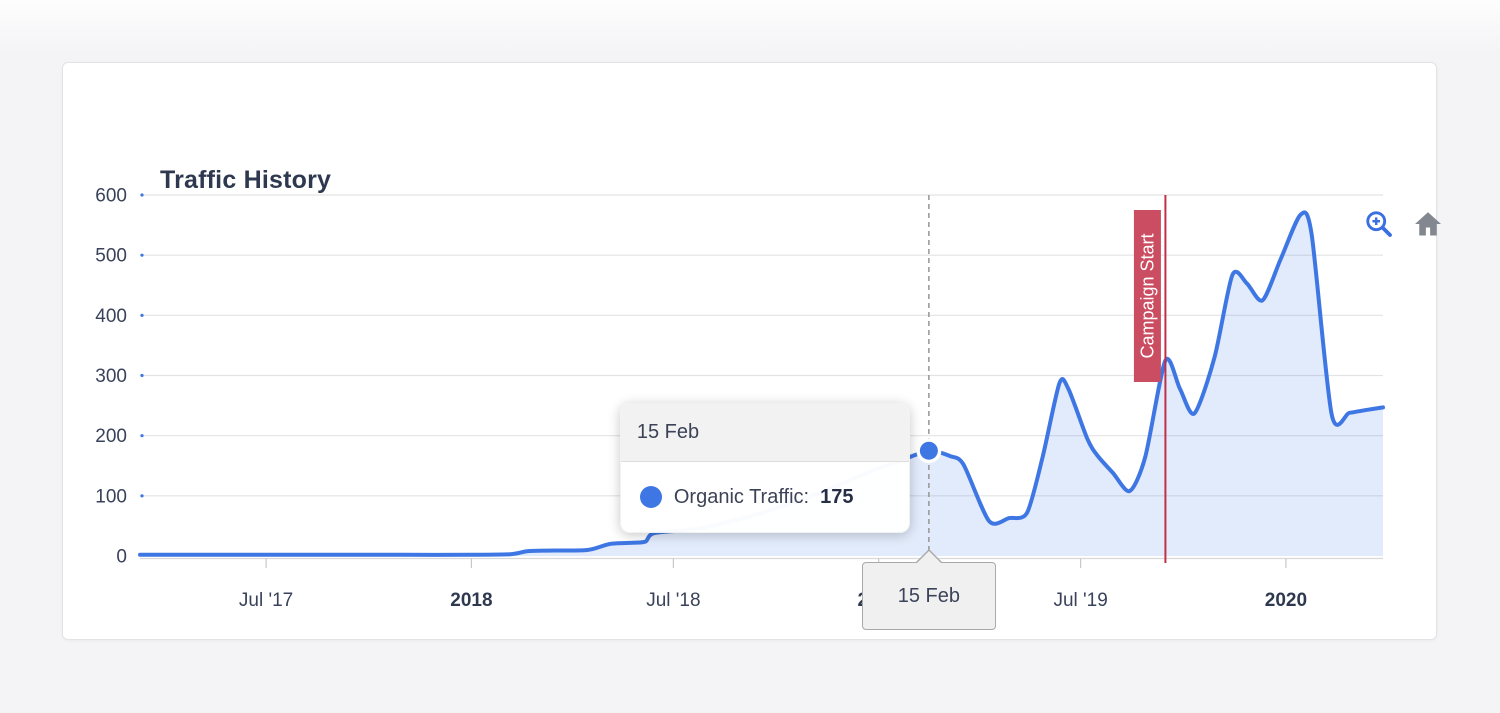 The width and height of the screenshot is (1500, 713). What do you see at coordinates (928, 595) in the screenshot?
I see `axis-tooltip-date: 15 Feb` at bounding box center [928, 595].